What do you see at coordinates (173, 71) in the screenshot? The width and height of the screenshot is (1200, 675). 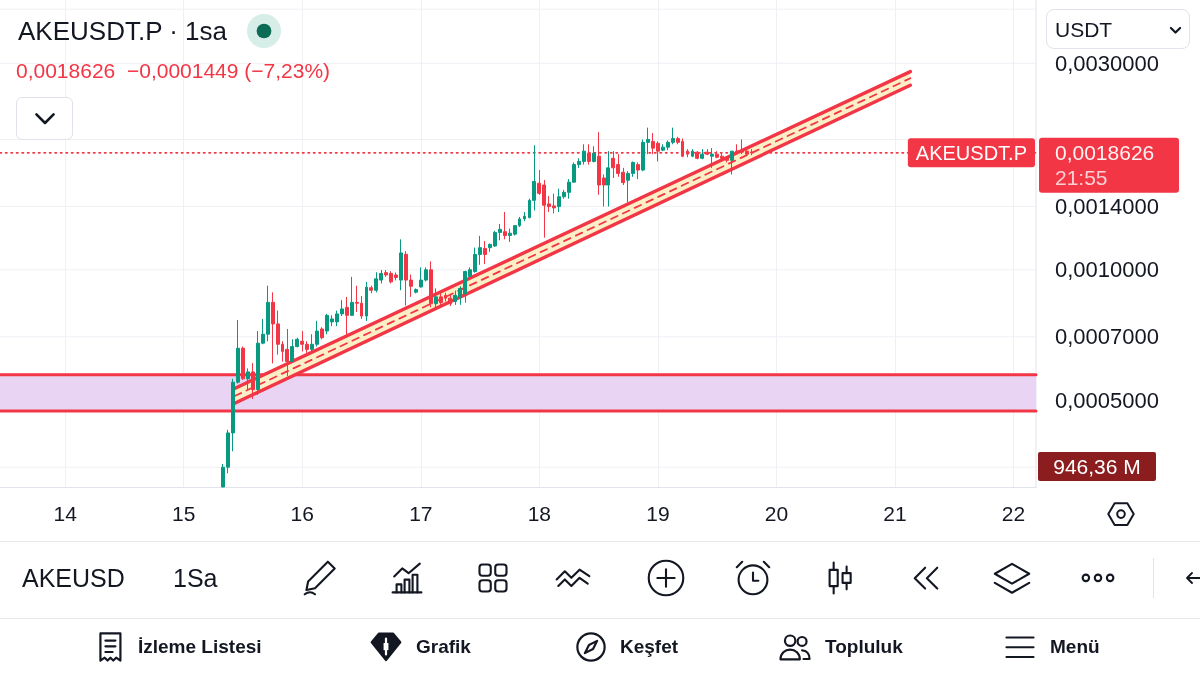 I see `text: 0,0018626 −0,0001449 (−7,23%)` at bounding box center [173, 71].